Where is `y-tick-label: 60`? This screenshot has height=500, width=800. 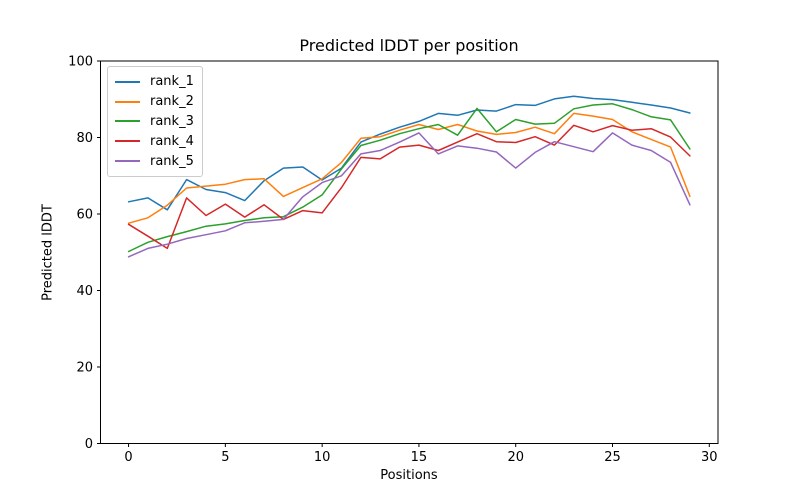 y-tick-label: 60 is located at coordinates (84, 215).